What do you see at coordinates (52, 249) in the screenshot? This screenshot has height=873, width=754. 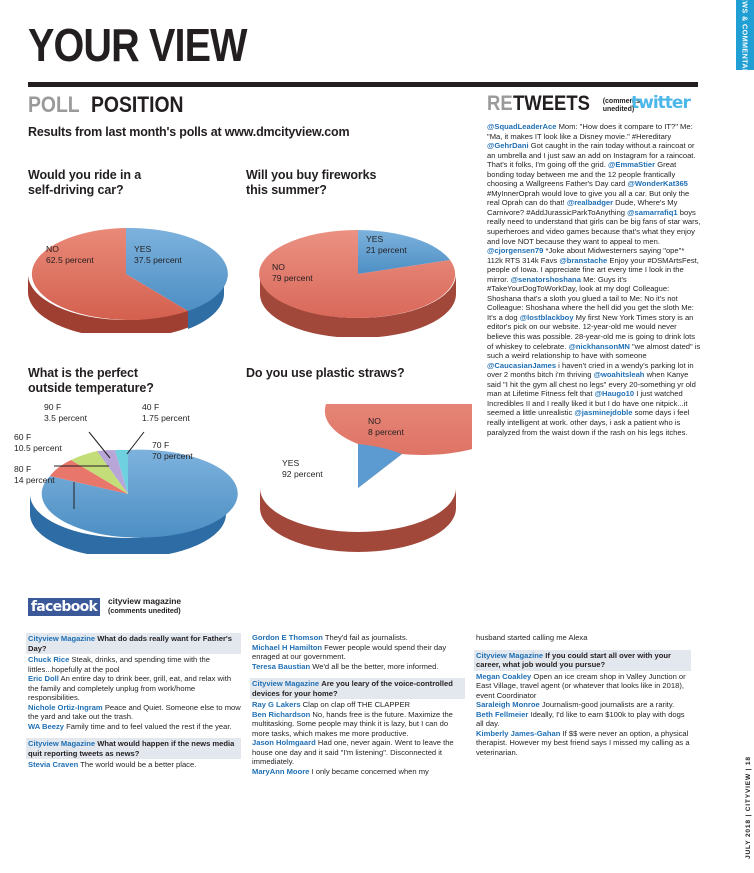 I see `chart-1-label-no-line1: NO` at bounding box center [52, 249].